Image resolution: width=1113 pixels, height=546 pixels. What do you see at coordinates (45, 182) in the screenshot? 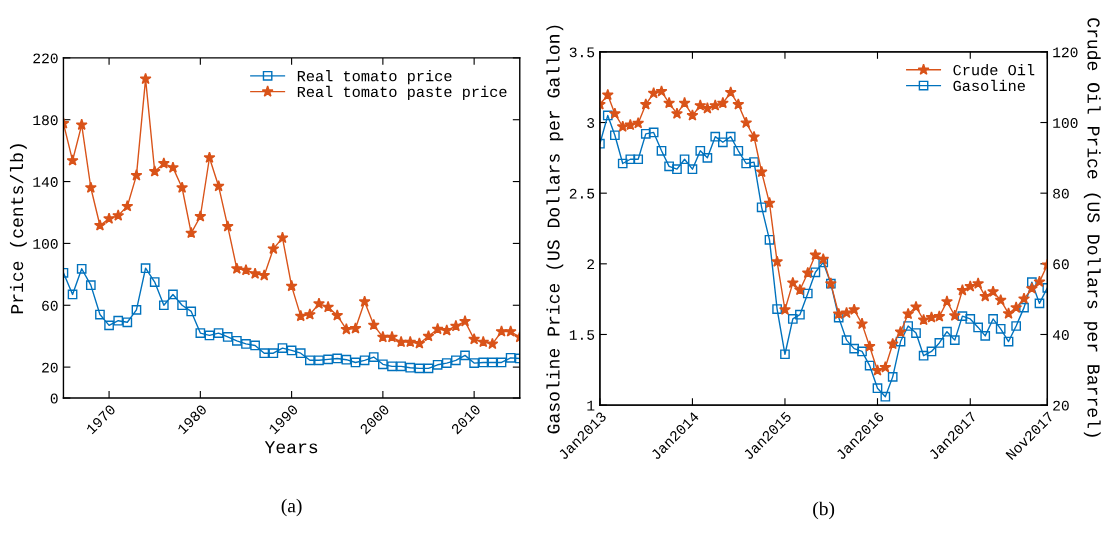
I see `y-tick-label: 140` at bounding box center [45, 182].